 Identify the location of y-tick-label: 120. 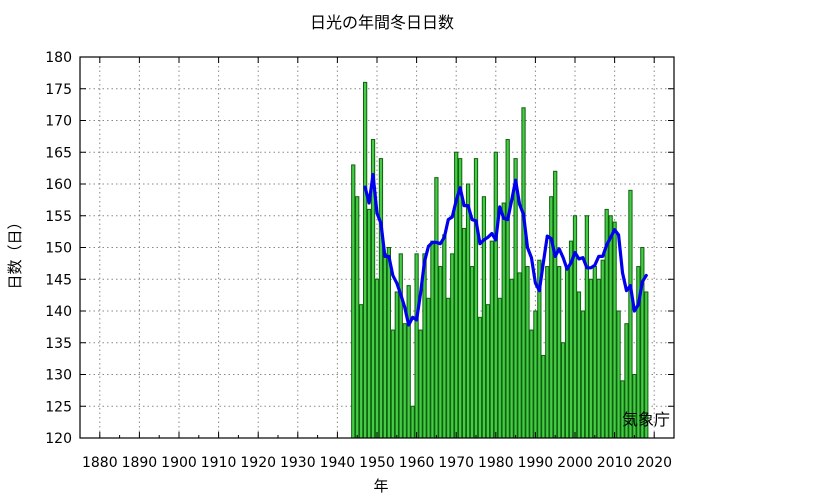
(58, 439).